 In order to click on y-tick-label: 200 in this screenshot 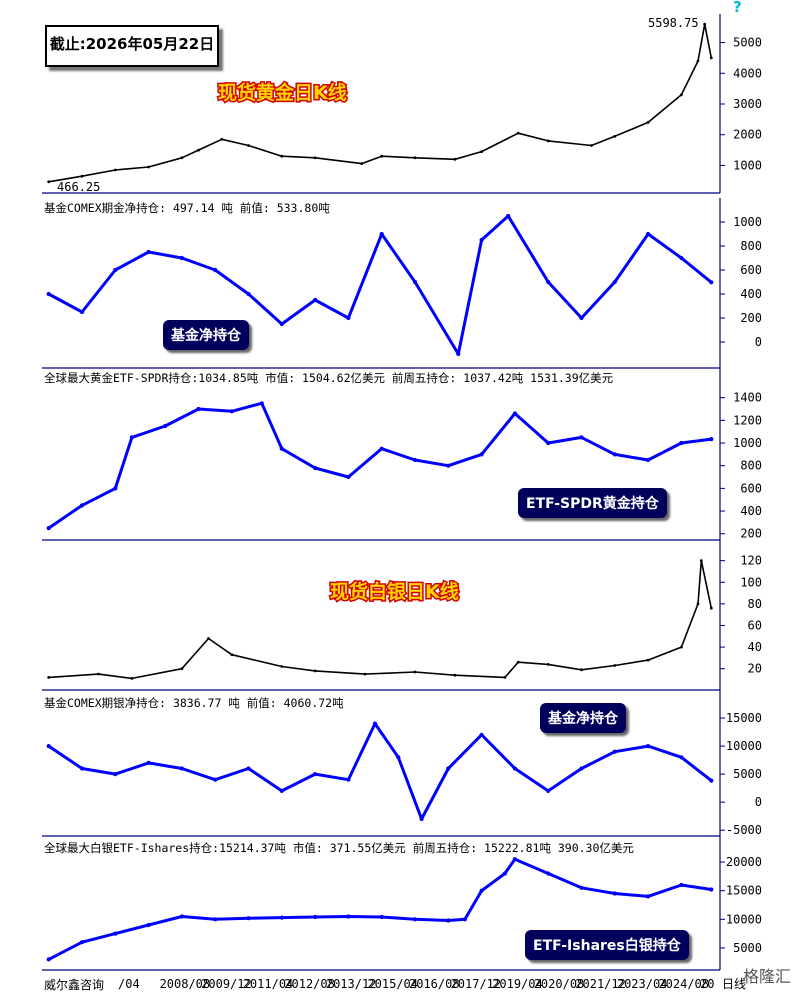, I will do `click(751, 534)`.